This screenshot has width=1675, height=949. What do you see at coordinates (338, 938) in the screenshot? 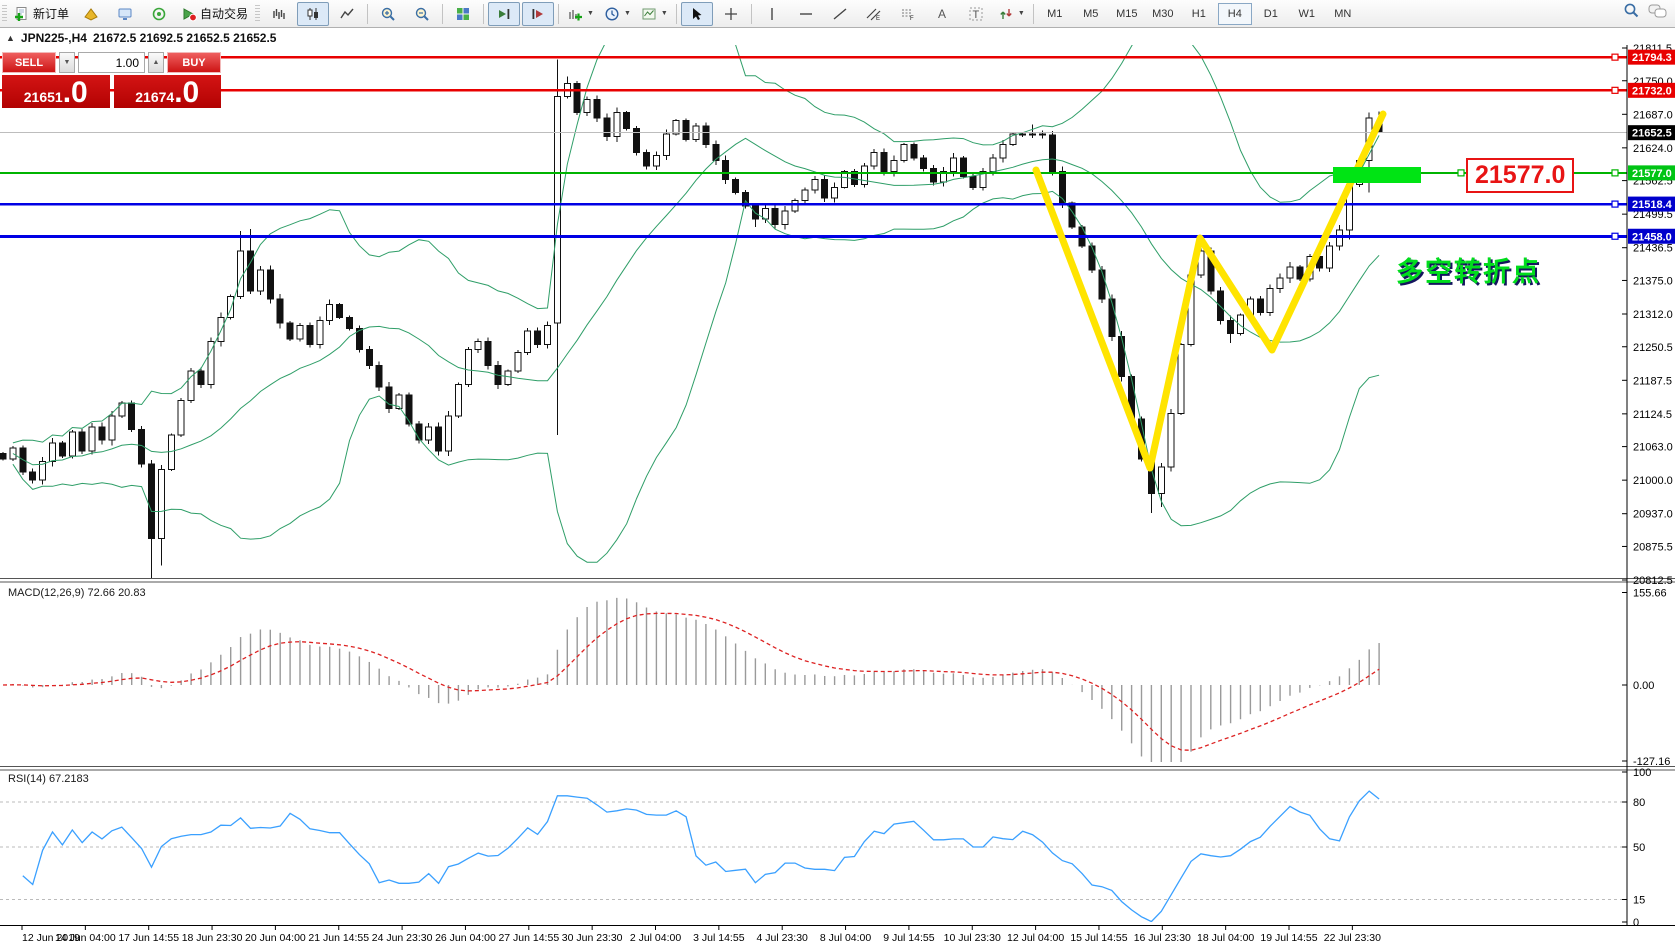
I see `svg-text: 21 Jun 14:55` at bounding box center [338, 938].